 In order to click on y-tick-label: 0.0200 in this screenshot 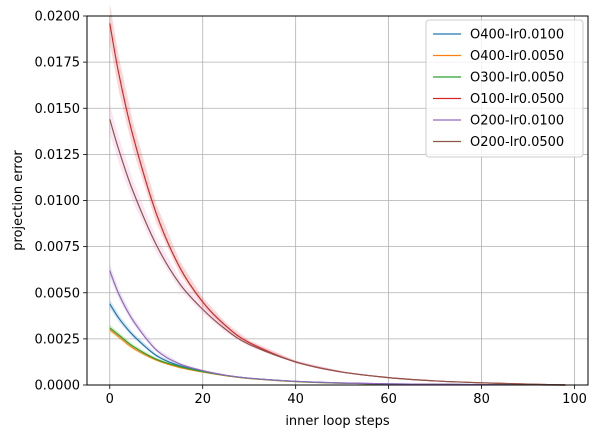, I will do `click(58, 17)`.